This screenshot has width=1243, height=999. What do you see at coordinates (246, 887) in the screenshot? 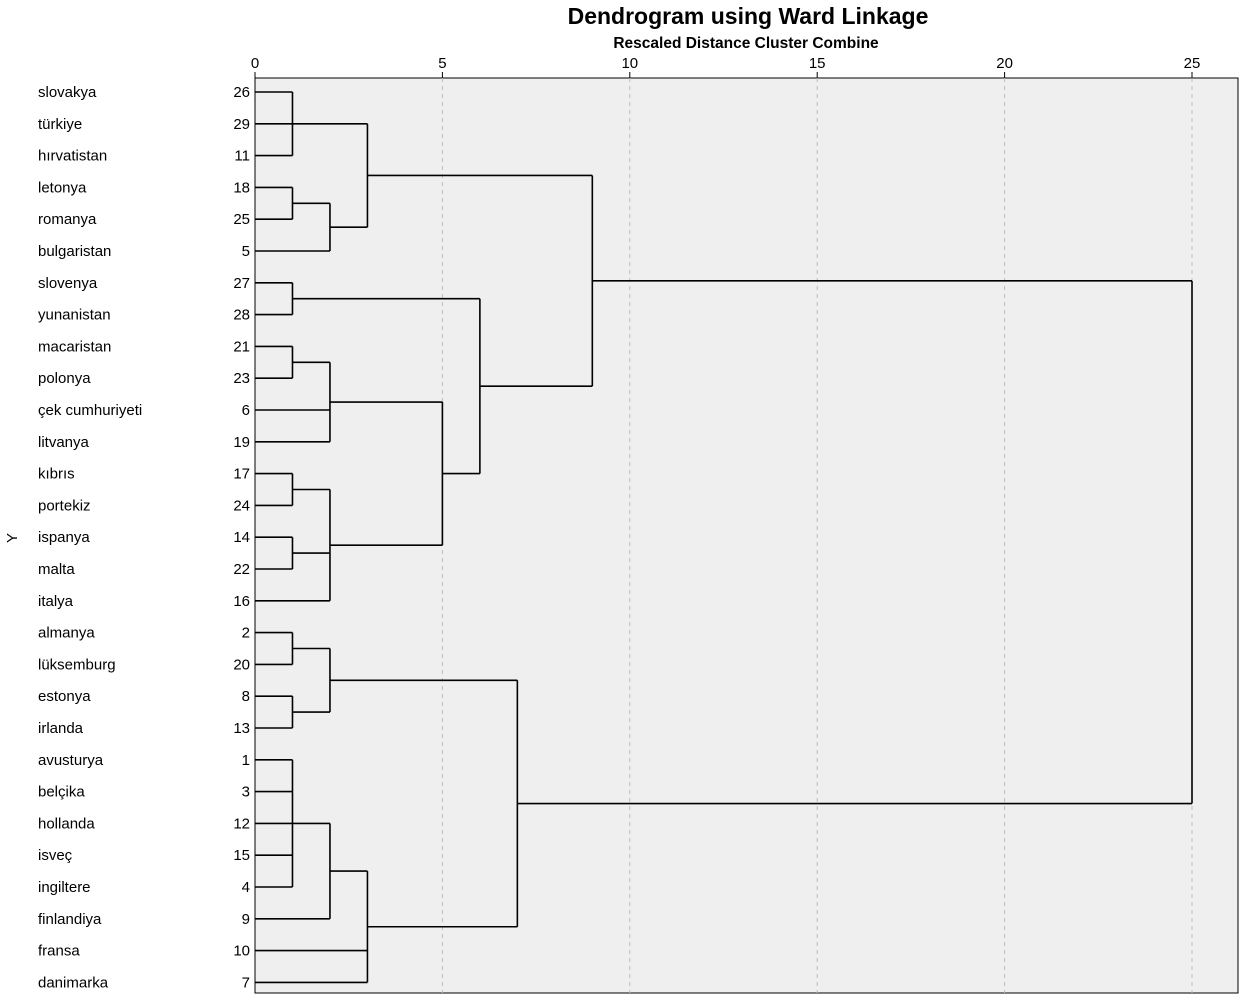
I see `leaf-case-number: 4` at bounding box center [246, 887].